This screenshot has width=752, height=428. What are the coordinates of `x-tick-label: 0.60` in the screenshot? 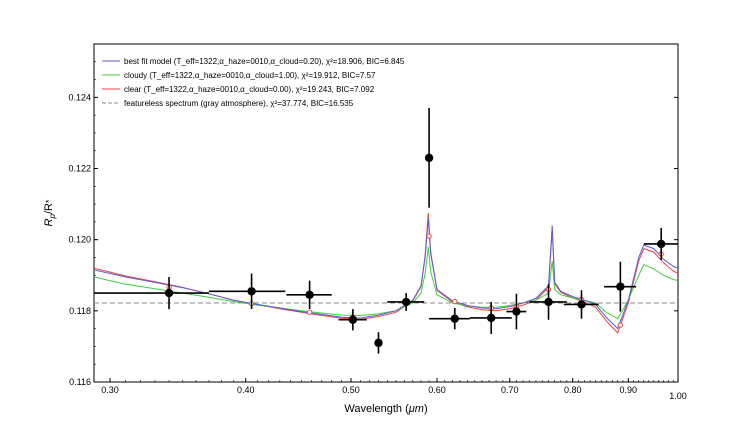 It's located at (437, 390).